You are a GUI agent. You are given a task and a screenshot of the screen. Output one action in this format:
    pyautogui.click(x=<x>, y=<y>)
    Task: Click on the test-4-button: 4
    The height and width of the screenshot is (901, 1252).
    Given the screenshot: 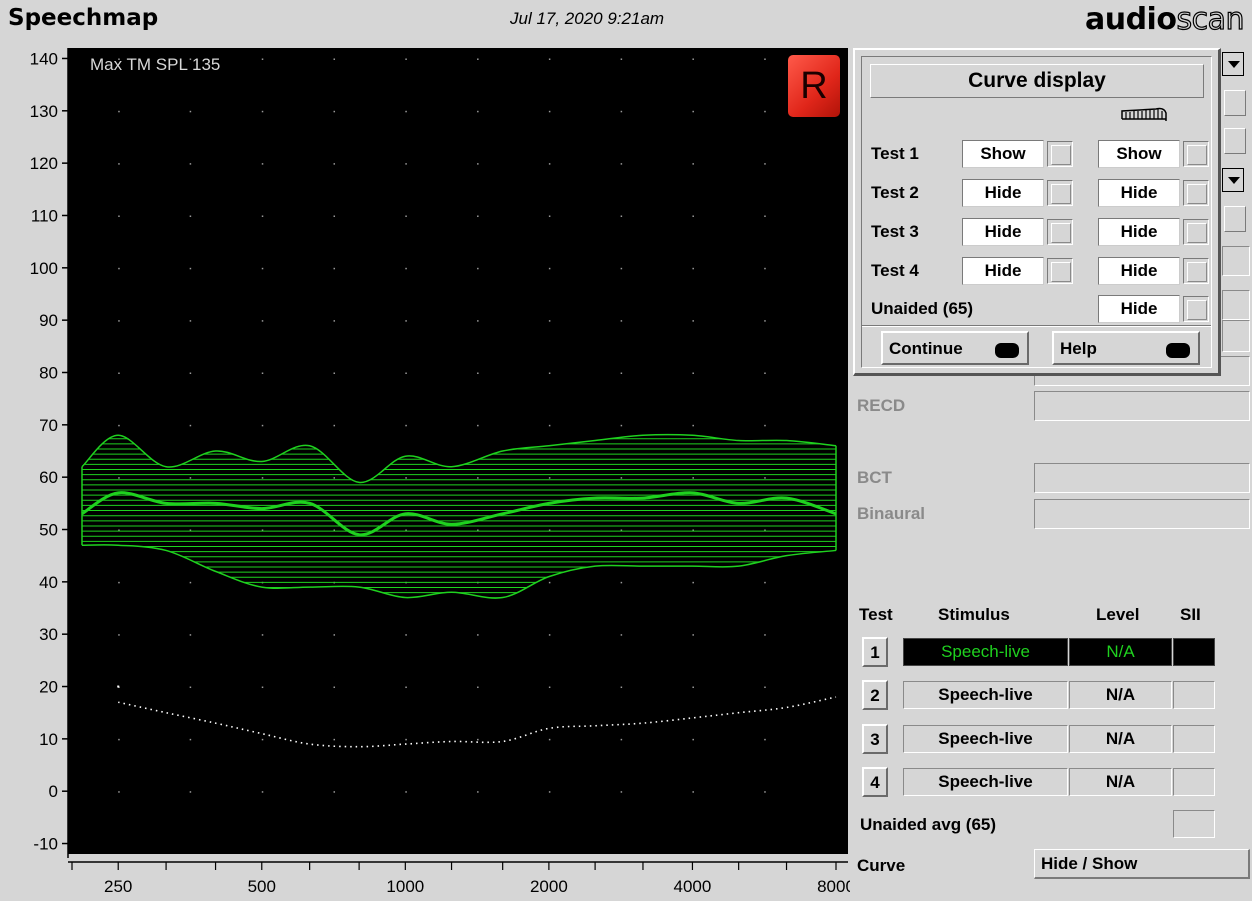 What is the action you would take?
    pyautogui.click(x=875, y=782)
    